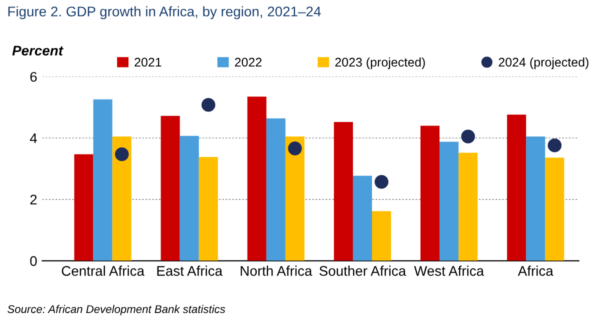 This screenshot has height=326, width=603. What do you see at coordinates (33, 138) in the screenshot?
I see `y-tick-label: 4` at bounding box center [33, 138].